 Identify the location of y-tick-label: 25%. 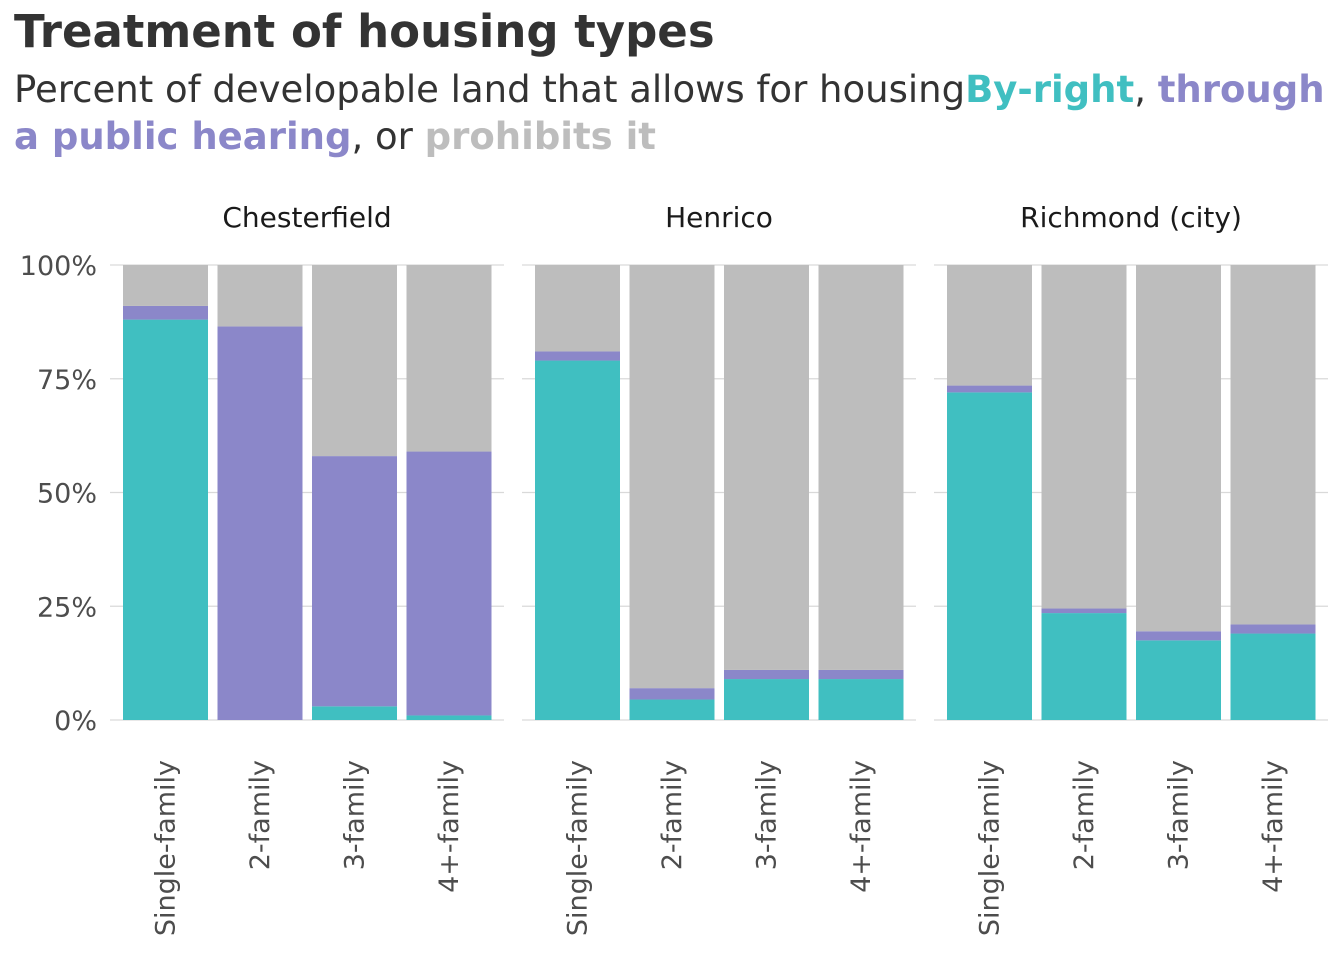
(67, 607).